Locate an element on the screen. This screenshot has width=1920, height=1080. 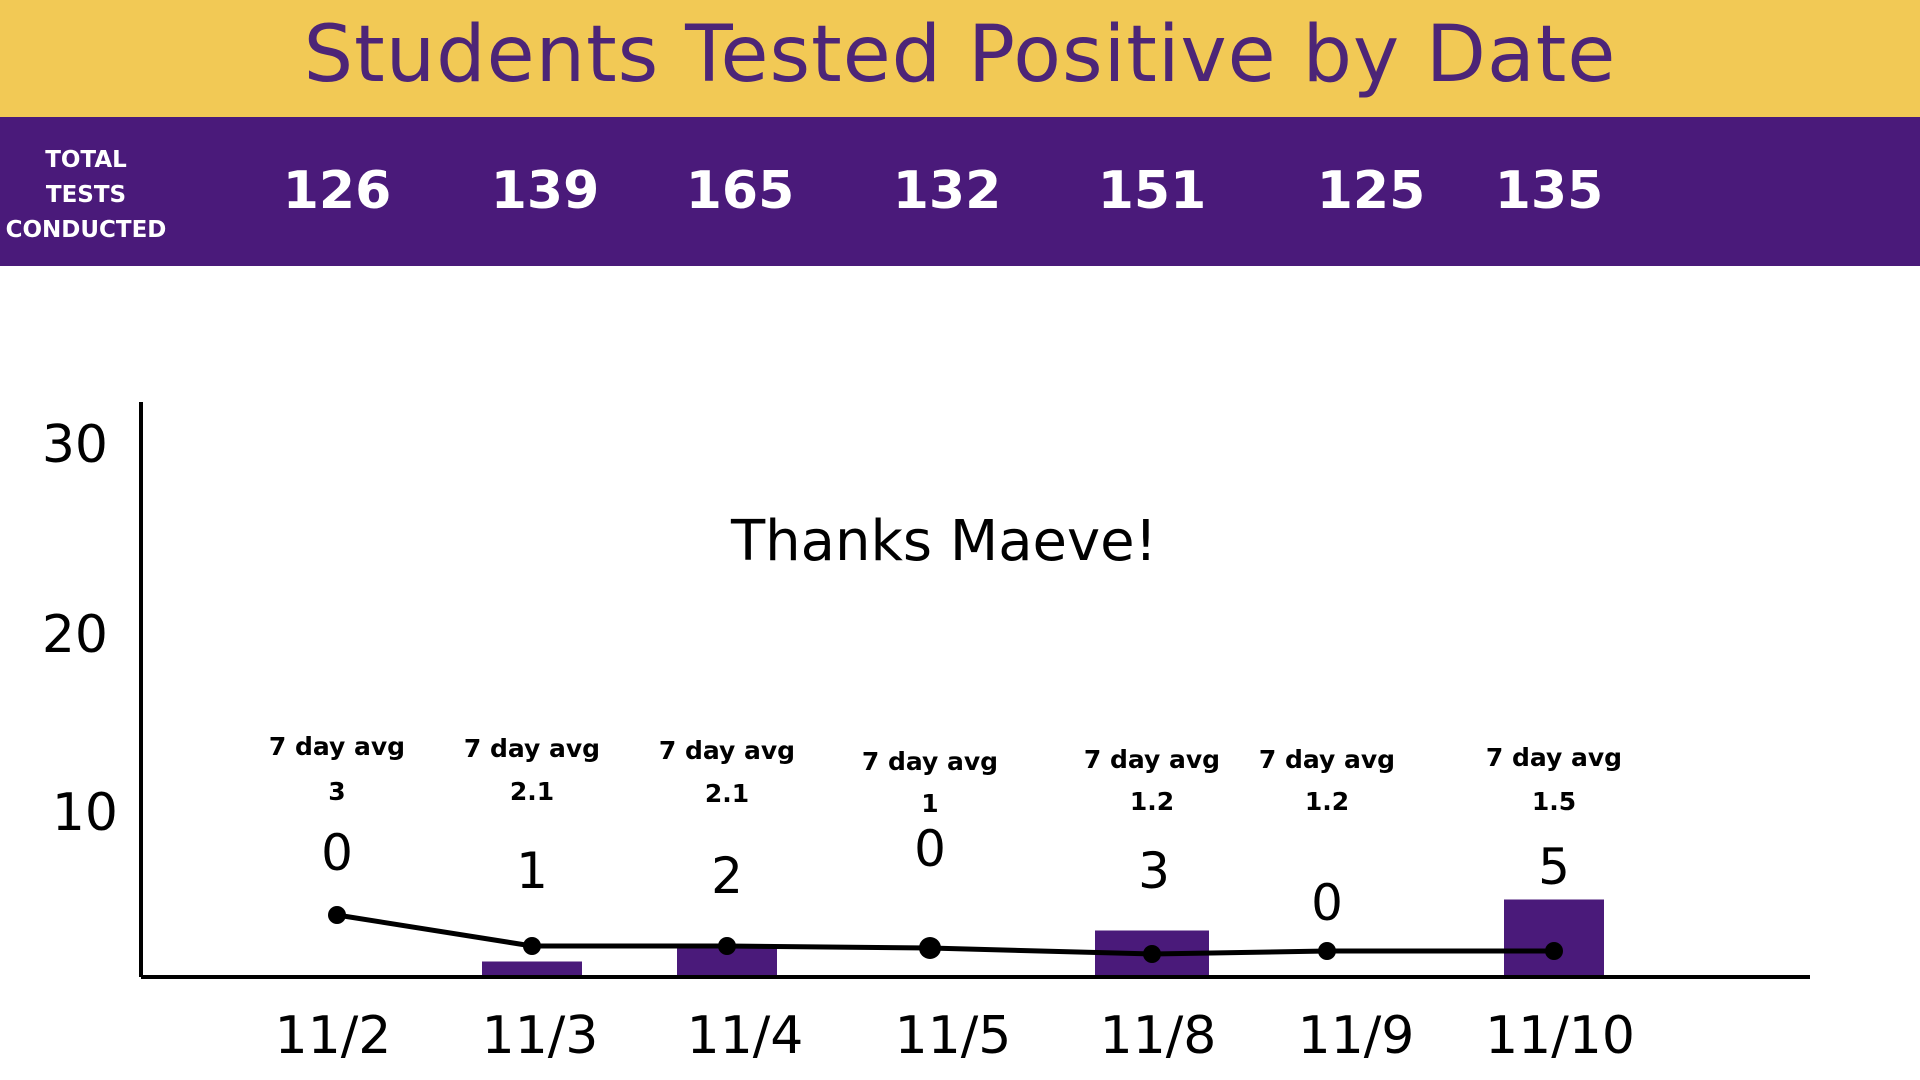
title-banner: Students Tested Positive by Date is located at coordinates (960, 58).